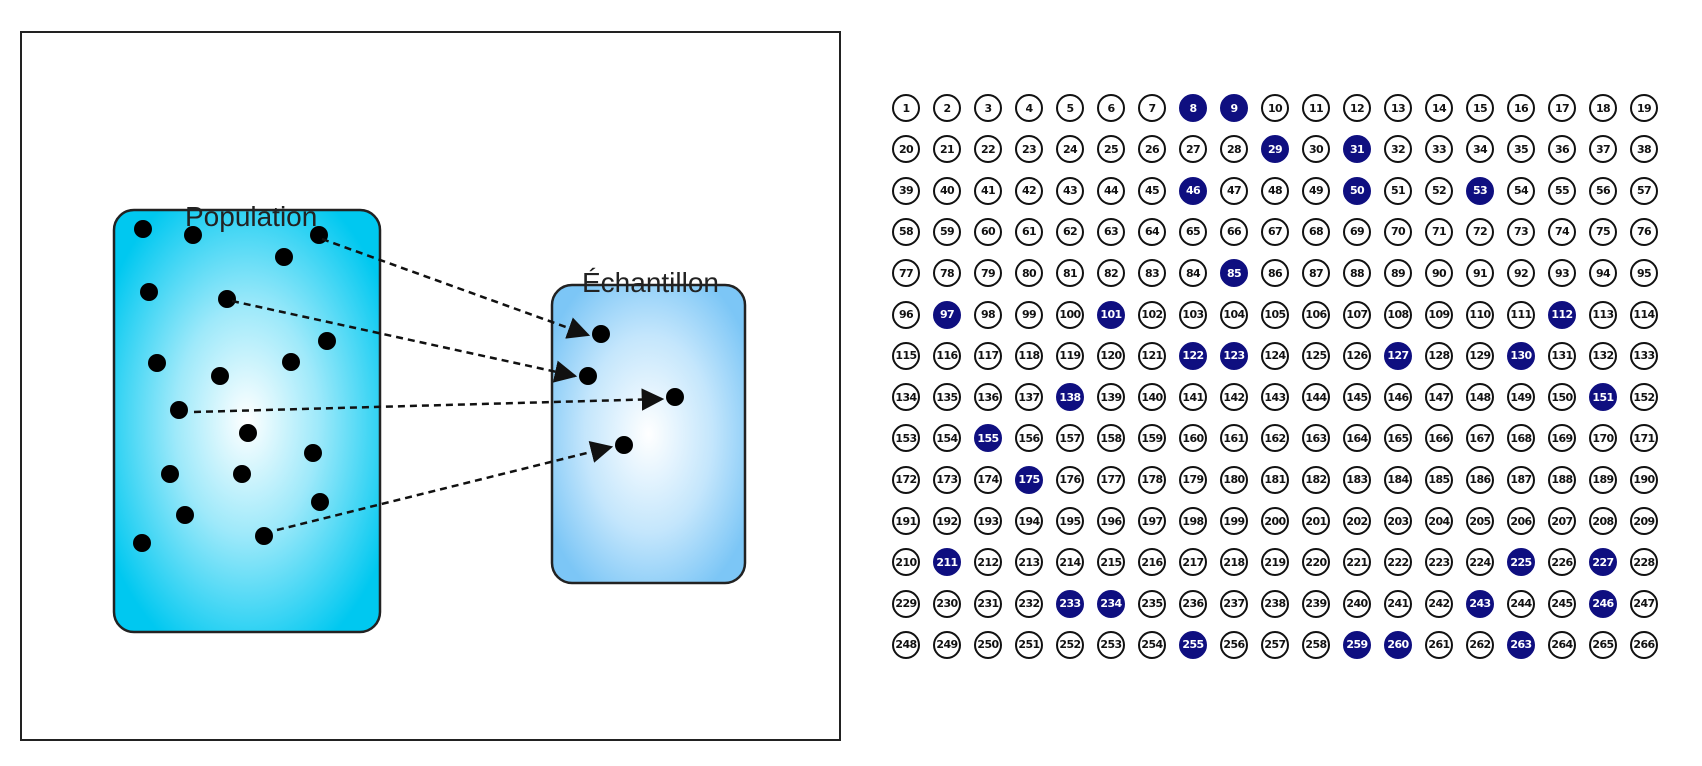  Describe the element at coordinates (1234, 521) in the screenshot. I see `number-circle: 199` at that location.